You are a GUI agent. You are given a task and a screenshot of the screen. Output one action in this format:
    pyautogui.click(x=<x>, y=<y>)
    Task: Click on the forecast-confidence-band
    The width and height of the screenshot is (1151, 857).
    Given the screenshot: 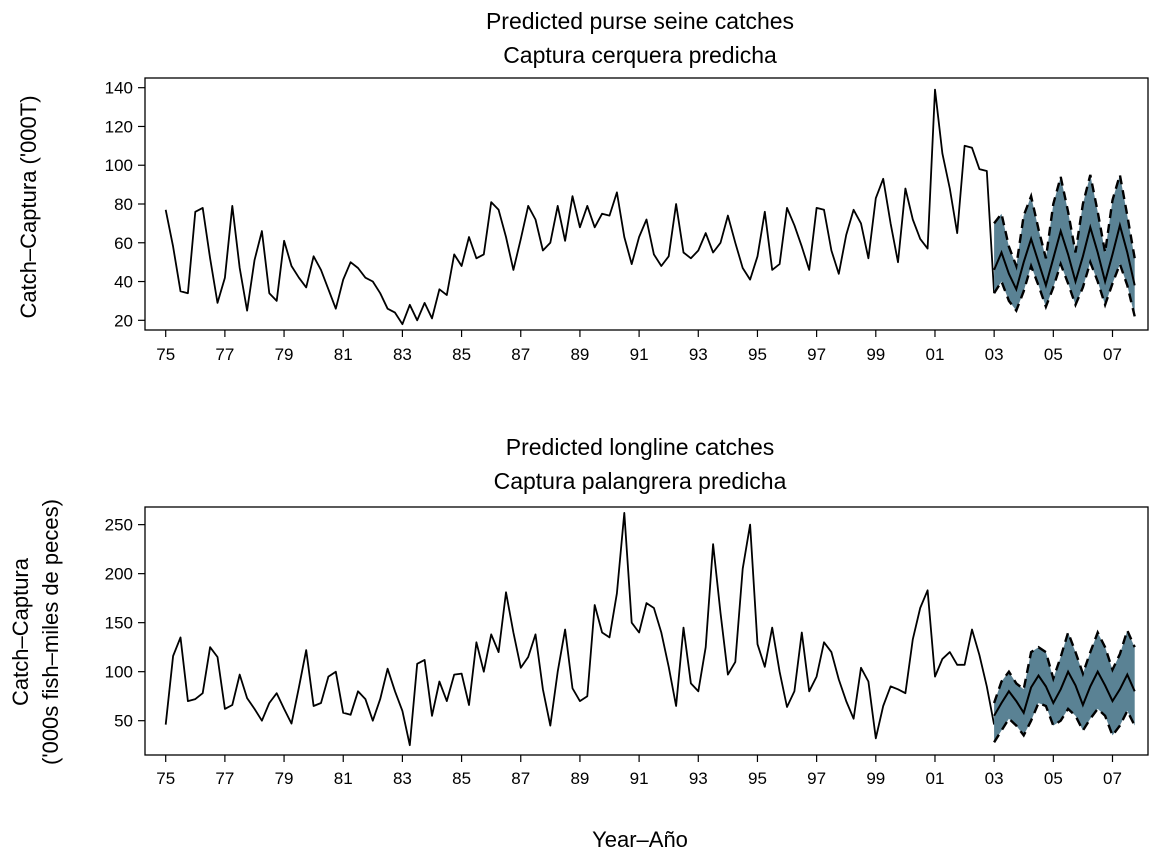 What is the action you would take?
    pyautogui.click(x=1064, y=686)
    